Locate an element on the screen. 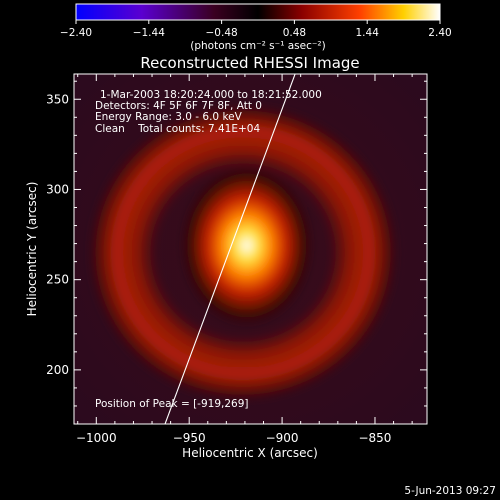 This screenshot has width=500, height=500. colorbar-unit-label: (photons cm⁻² s⁻¹ asec⁻²) is located at coordinates (257, 46).